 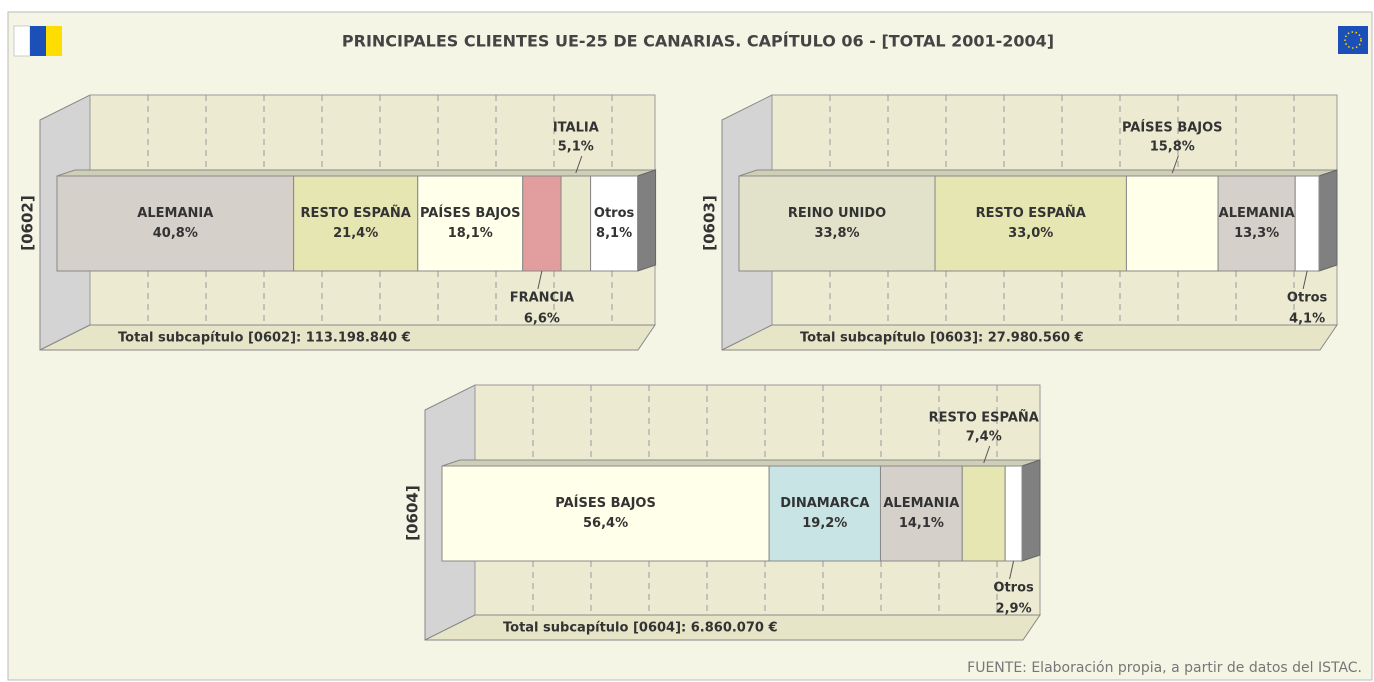 What do you see at coordinates (1353, 40) in the screenshot?
I see `eu-flag` at bounding box center [1353, 40].